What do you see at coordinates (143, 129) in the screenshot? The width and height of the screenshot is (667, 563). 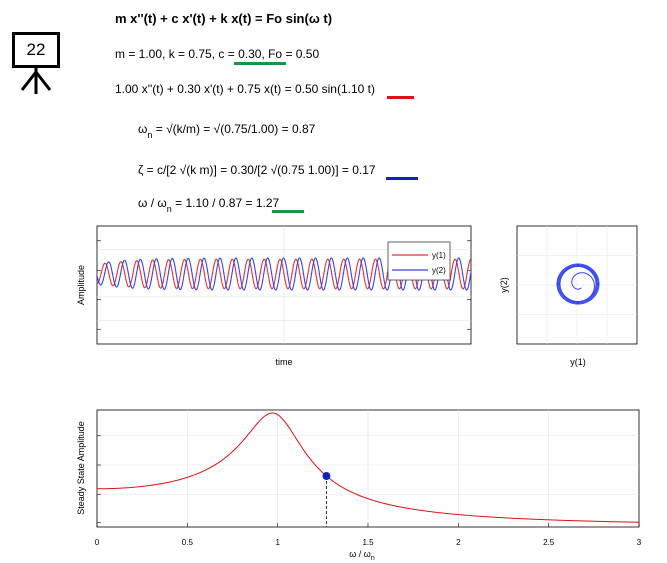 I see `omega-symbol: ω` at bounding box center [143, 129].